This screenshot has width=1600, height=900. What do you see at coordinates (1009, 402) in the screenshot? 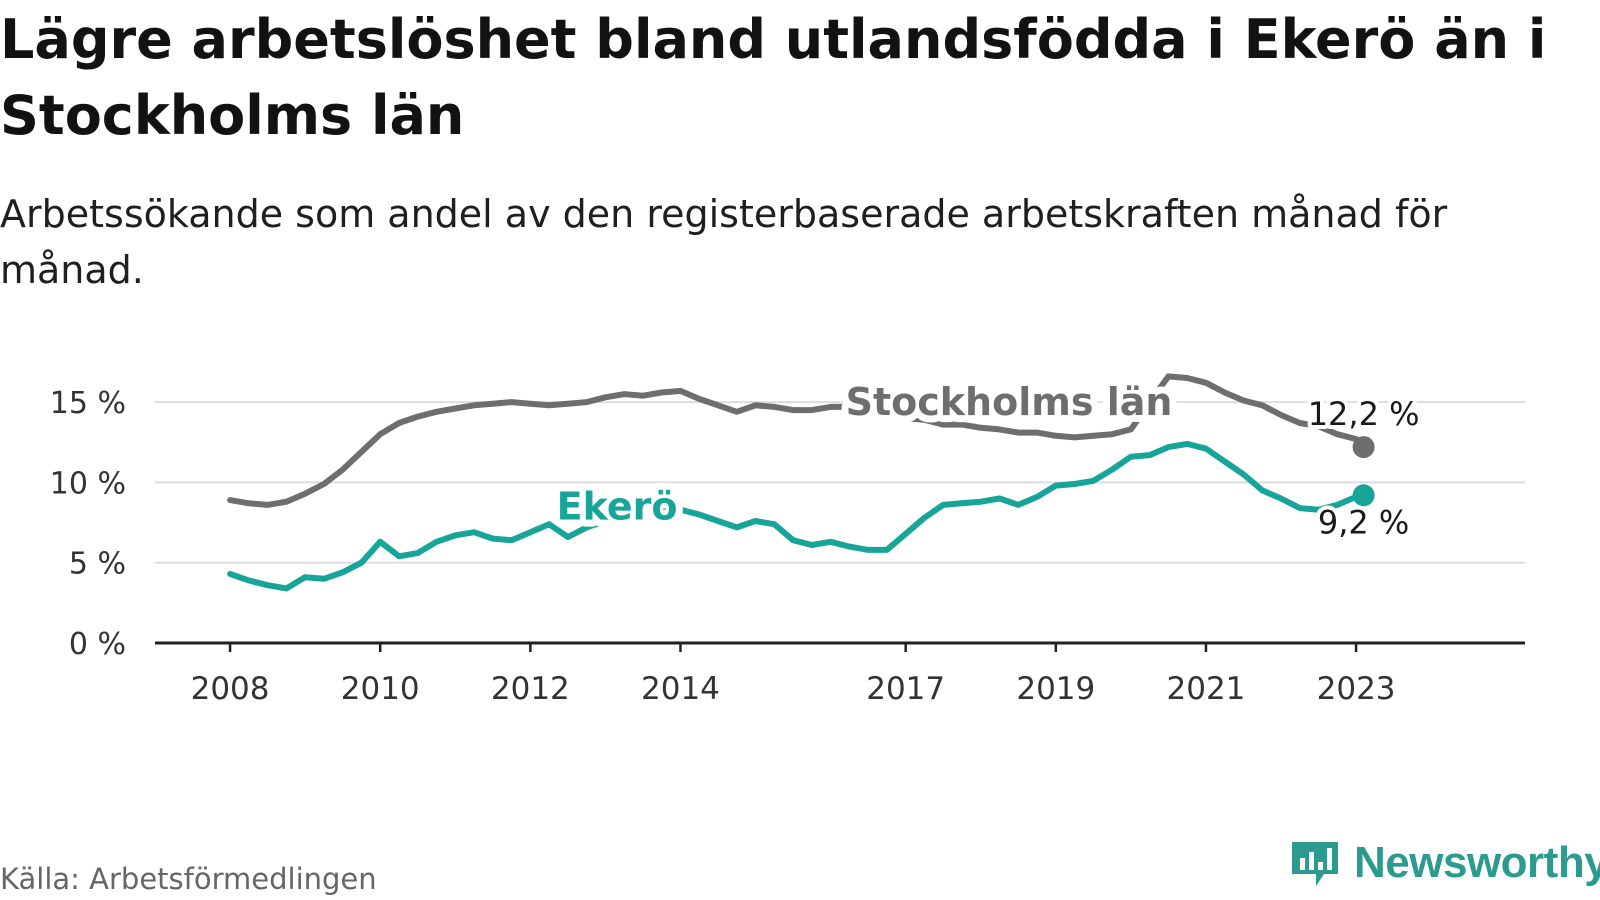
I see `stockholm-series-label: Stockholms län` at bounding box center [1009, 402].